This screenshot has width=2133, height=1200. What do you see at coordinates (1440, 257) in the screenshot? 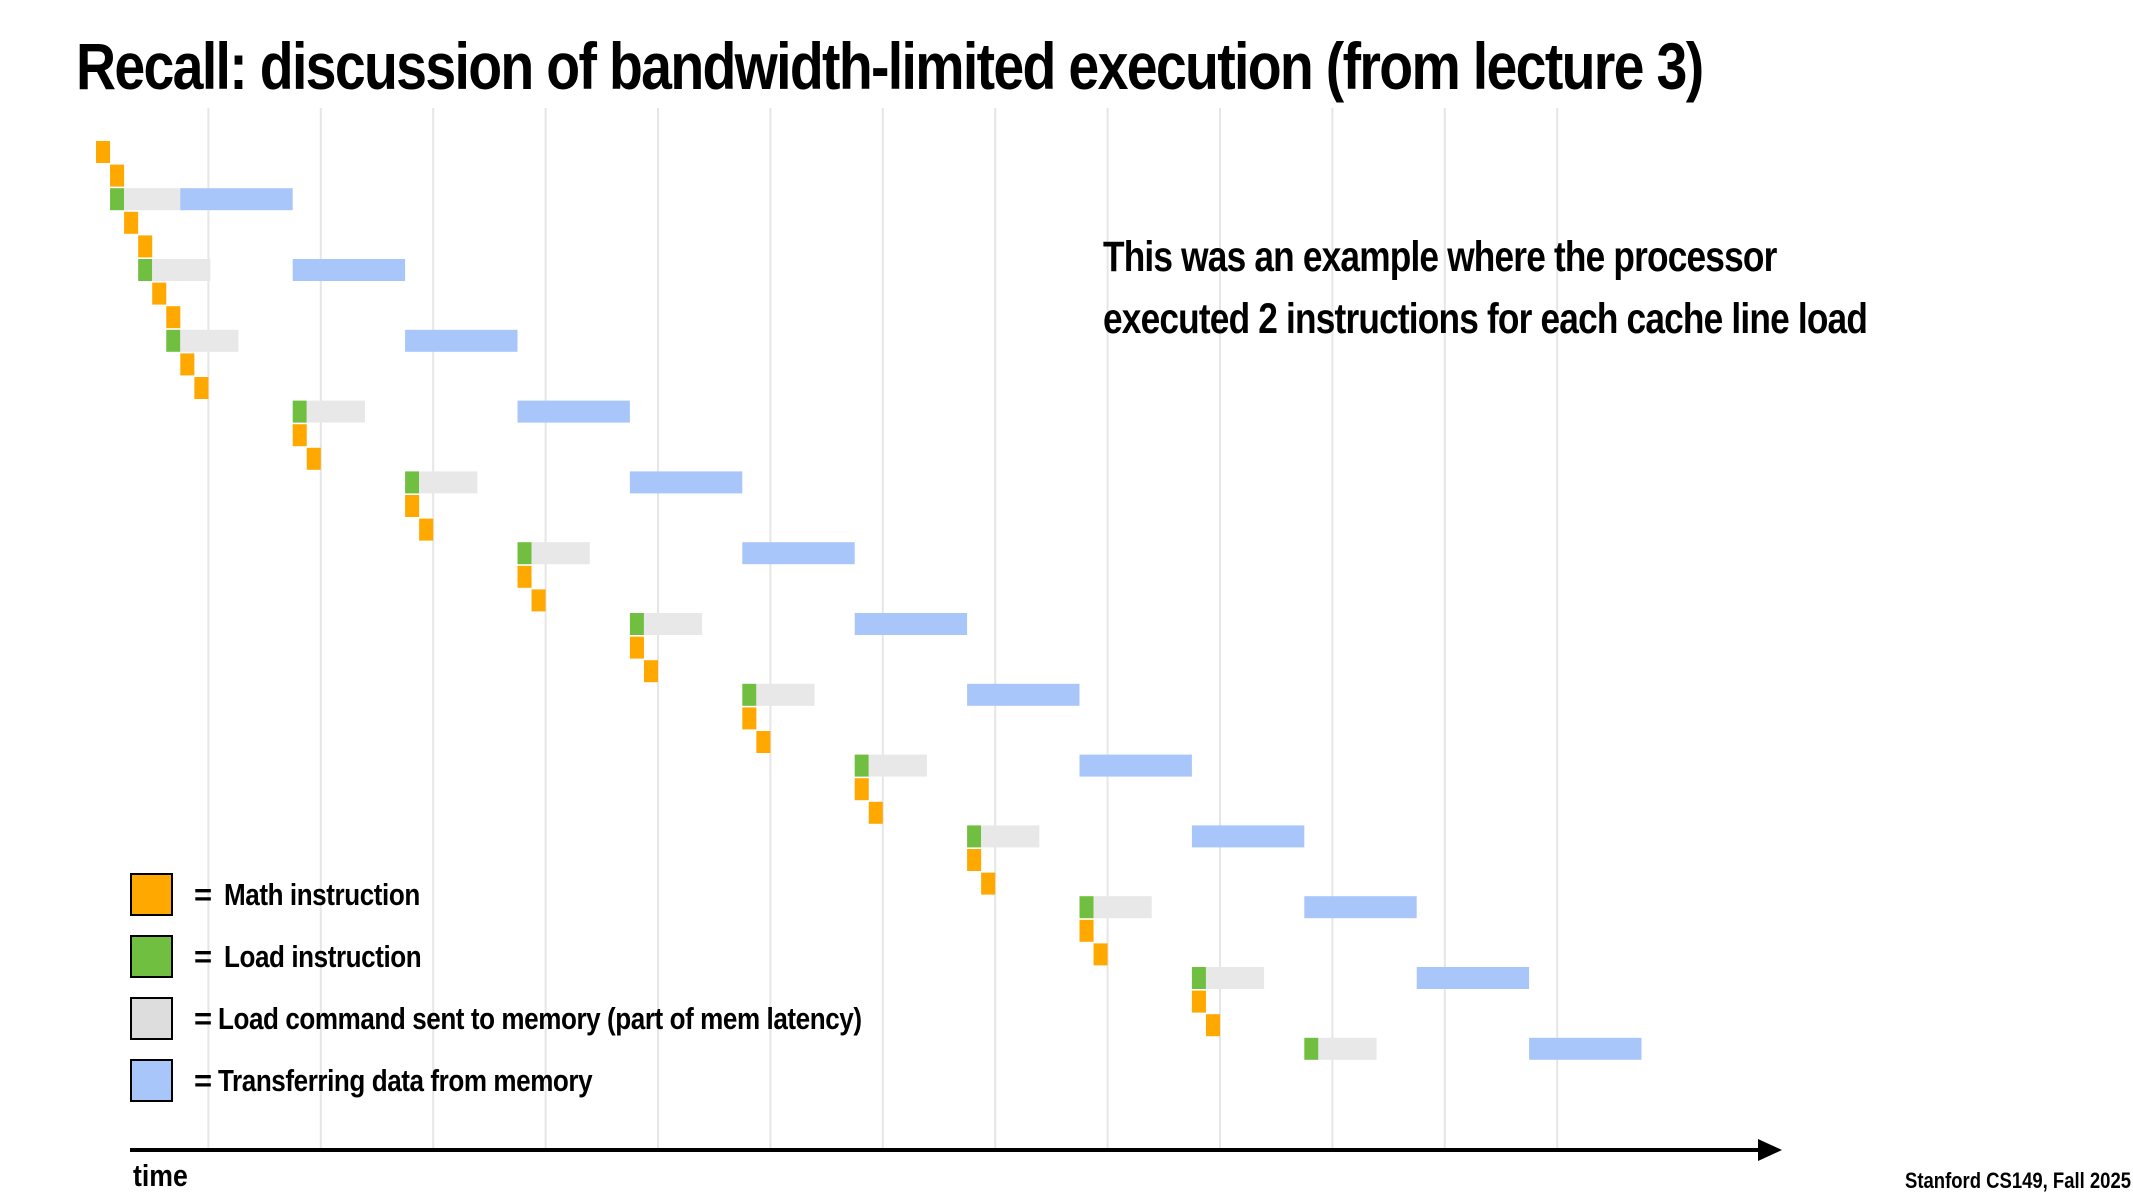
I see `callout-line-1: This was an example where the processor` at bounding box center [1440, 257].